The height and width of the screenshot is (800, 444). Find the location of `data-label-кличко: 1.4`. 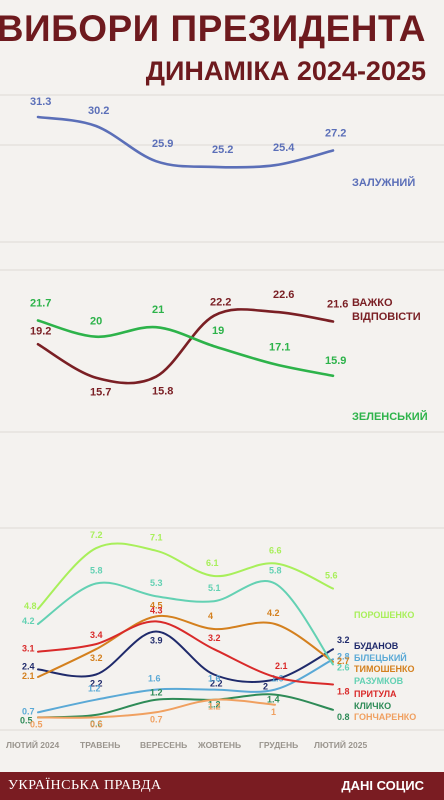

data-label-кличко: 1.4 is located at coordinates (273, 700).